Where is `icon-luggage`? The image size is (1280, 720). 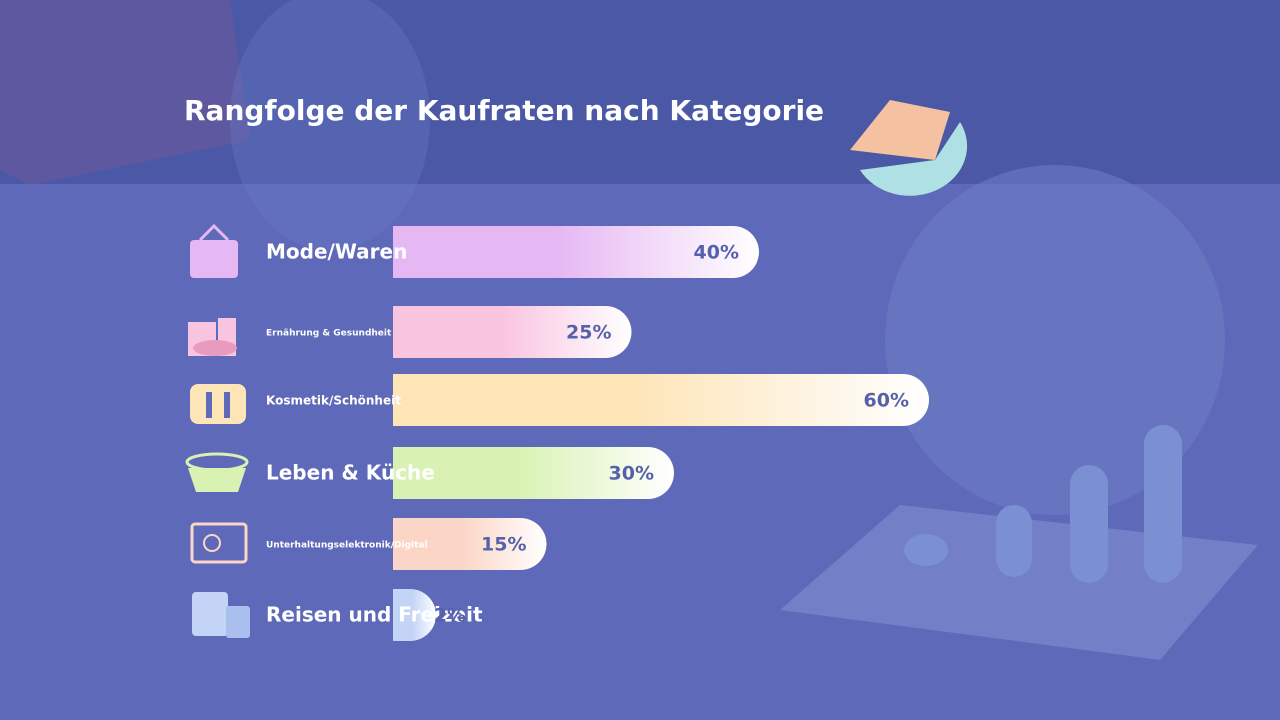
icon-luggage is located at coordinates (221, 615).